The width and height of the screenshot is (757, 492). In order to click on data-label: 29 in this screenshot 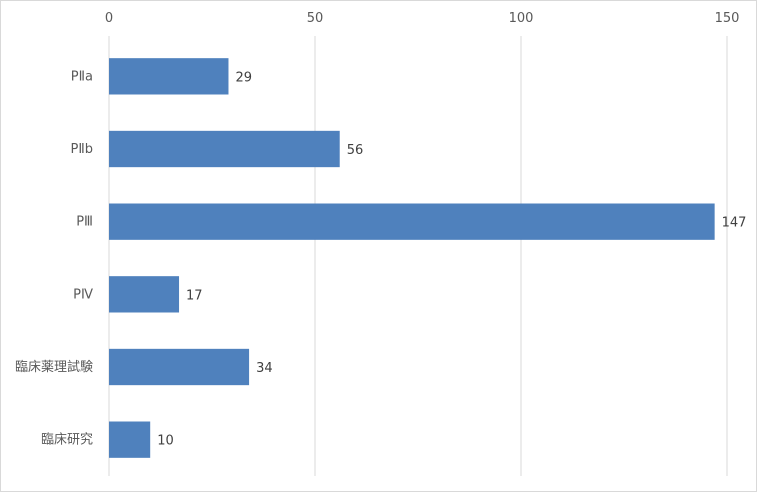, I will do `click(243, 77)`.